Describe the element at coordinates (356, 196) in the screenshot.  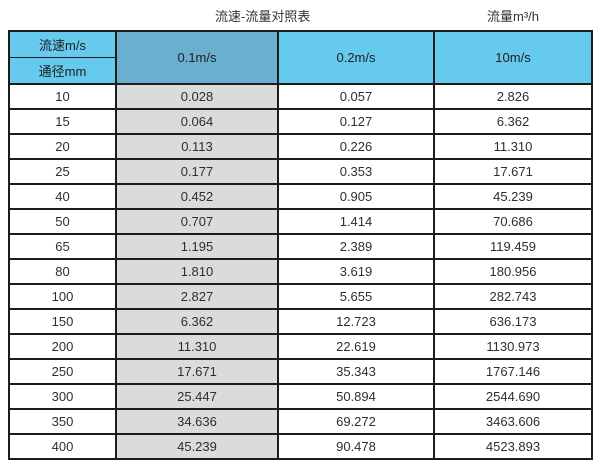
I see `value-cell: 0.905` at that location.